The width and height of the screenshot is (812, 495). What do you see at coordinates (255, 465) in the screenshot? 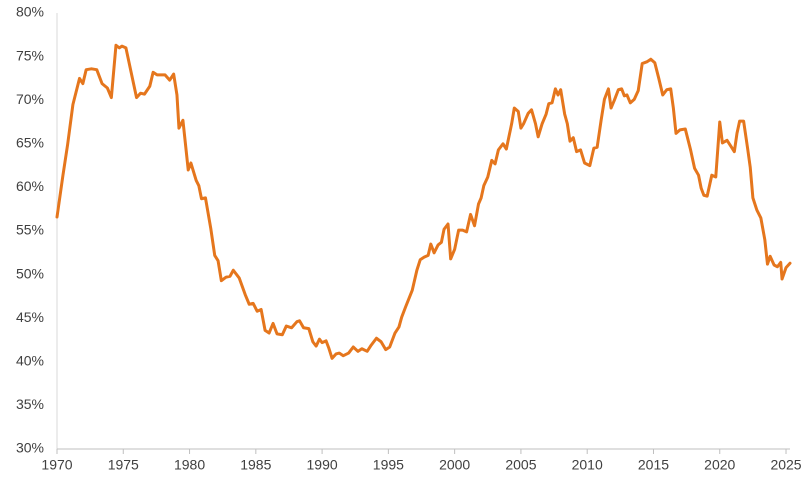
I see `x-tick-label: 1985` at bounding box center [255, 465].